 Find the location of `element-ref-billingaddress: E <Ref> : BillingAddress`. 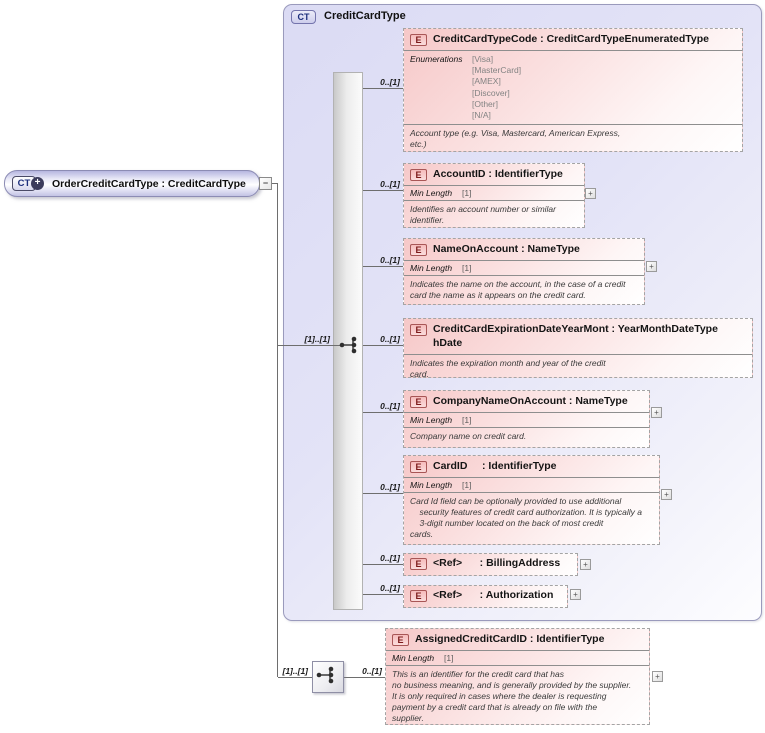

element-ref-billingaddress: E <Ref> : BillingAddress is located at coordinates (490, 564).